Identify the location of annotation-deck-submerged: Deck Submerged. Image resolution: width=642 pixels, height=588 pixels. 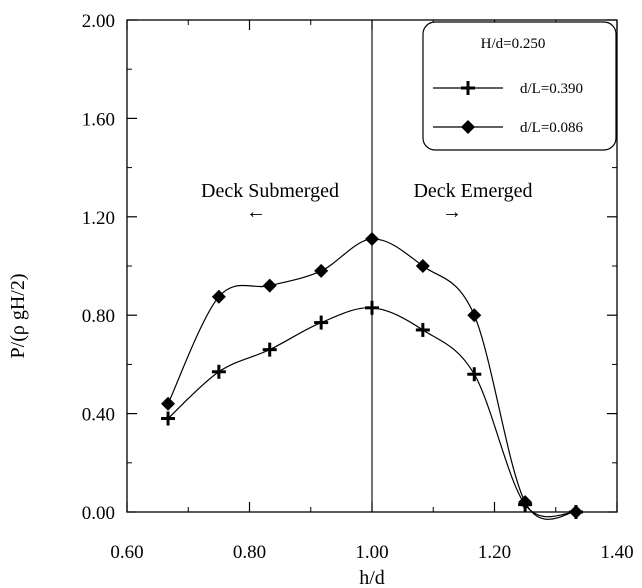
(270, 191).